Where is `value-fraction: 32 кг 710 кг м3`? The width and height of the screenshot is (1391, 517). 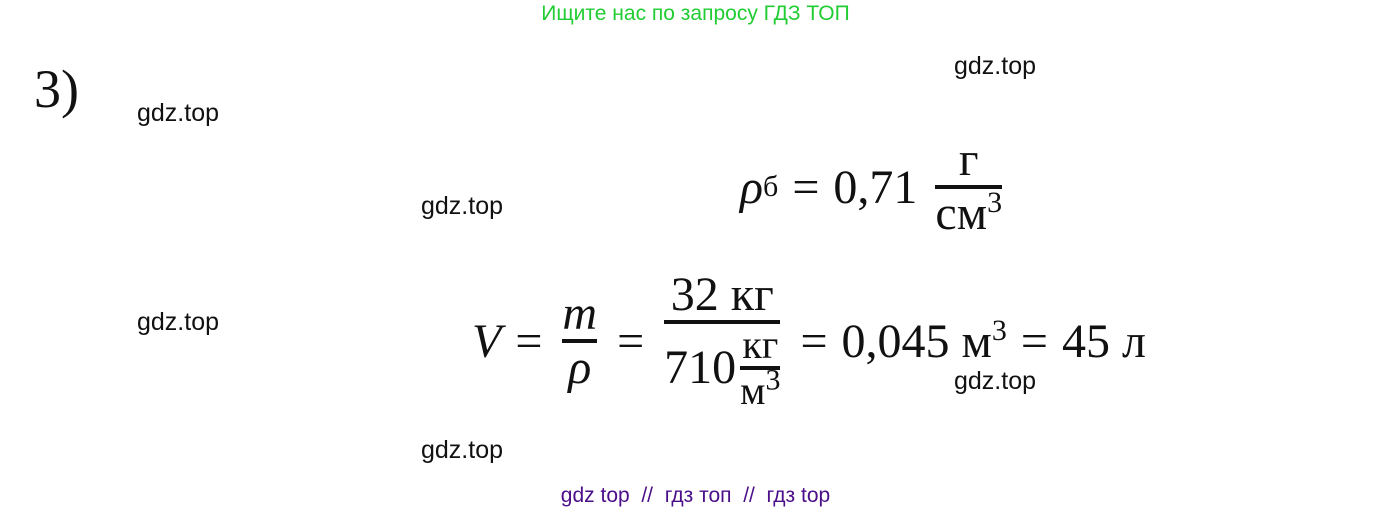 value-fraction: 32 кг 710 кг м3 is located at coordinates (722, 341).